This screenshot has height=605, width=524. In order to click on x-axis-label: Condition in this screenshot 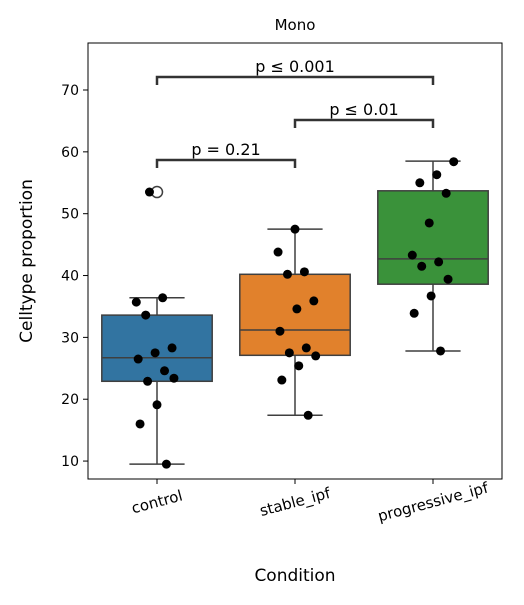, I will do `click(294, 576)`.